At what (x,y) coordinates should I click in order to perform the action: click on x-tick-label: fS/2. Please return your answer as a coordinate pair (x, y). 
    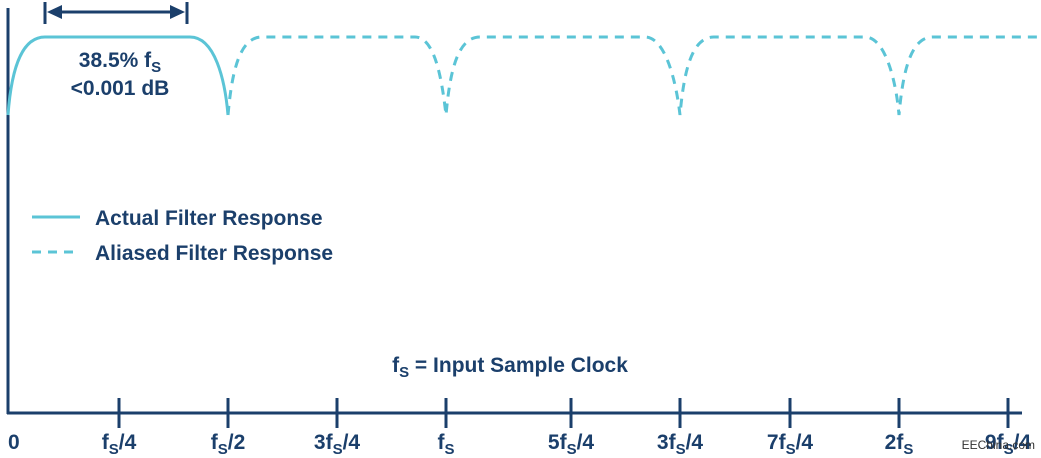
    Looking at the image, I should click on (228, 444).